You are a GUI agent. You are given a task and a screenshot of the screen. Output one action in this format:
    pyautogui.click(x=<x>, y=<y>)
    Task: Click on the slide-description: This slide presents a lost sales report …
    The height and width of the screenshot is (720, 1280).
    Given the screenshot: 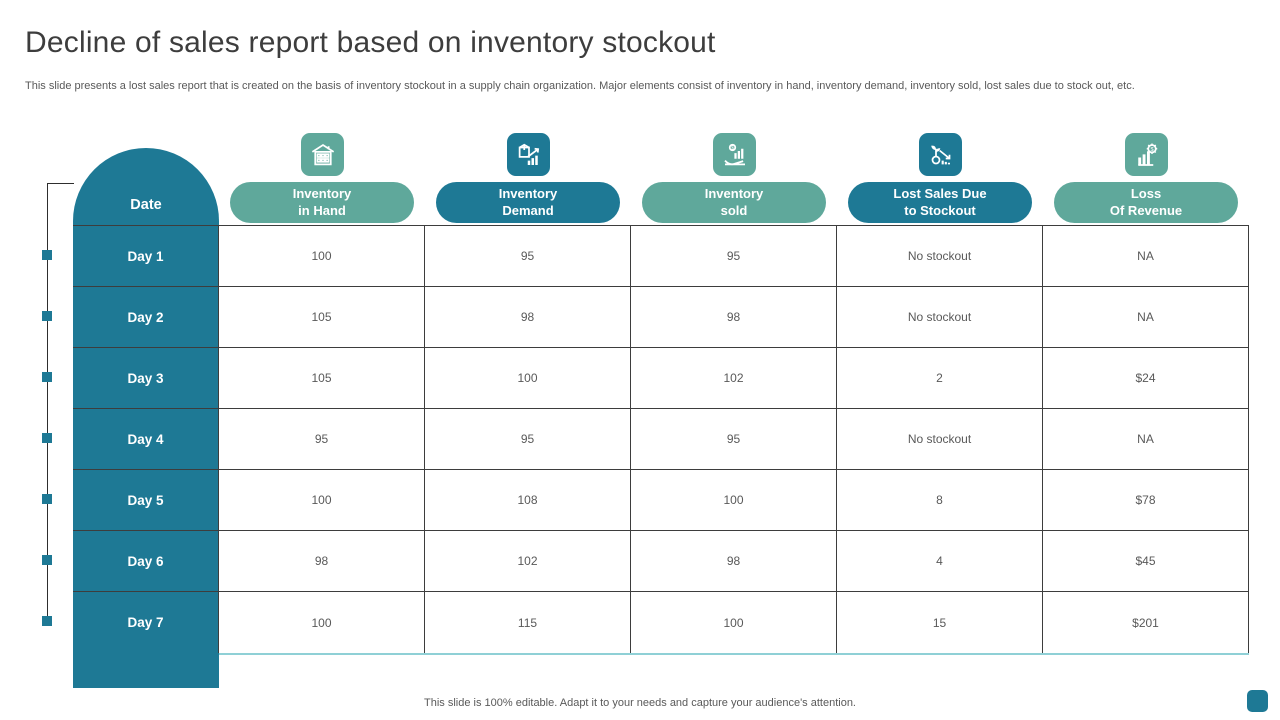 What is the action you would take?
    pyautogui.click(x=580, y=86)
    